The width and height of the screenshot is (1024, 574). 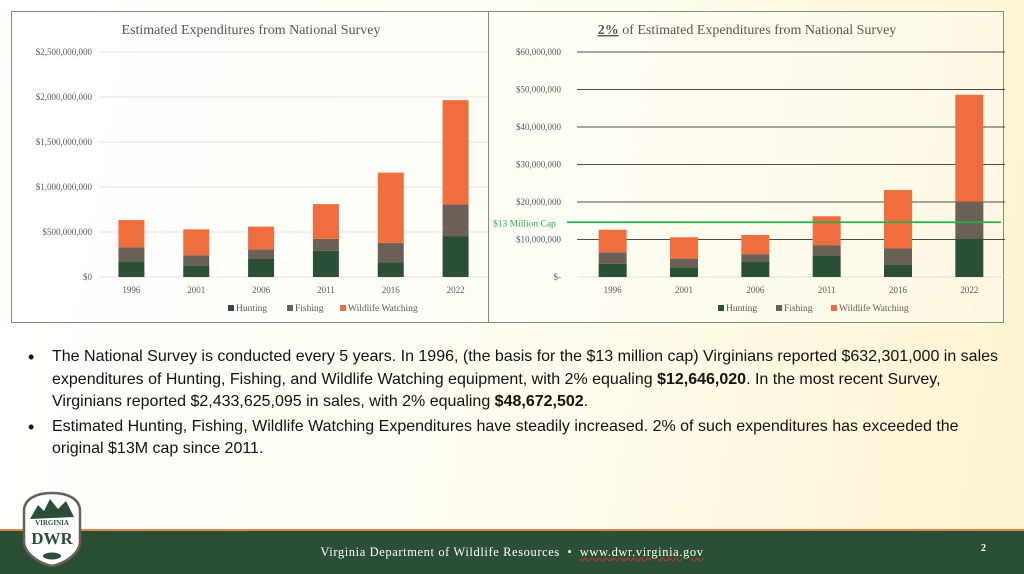 What do you see at coordinates (64, 52) in the screenshot?
I see `y-tick-label: $2,500,000,000` at bounding box center [64, 52].